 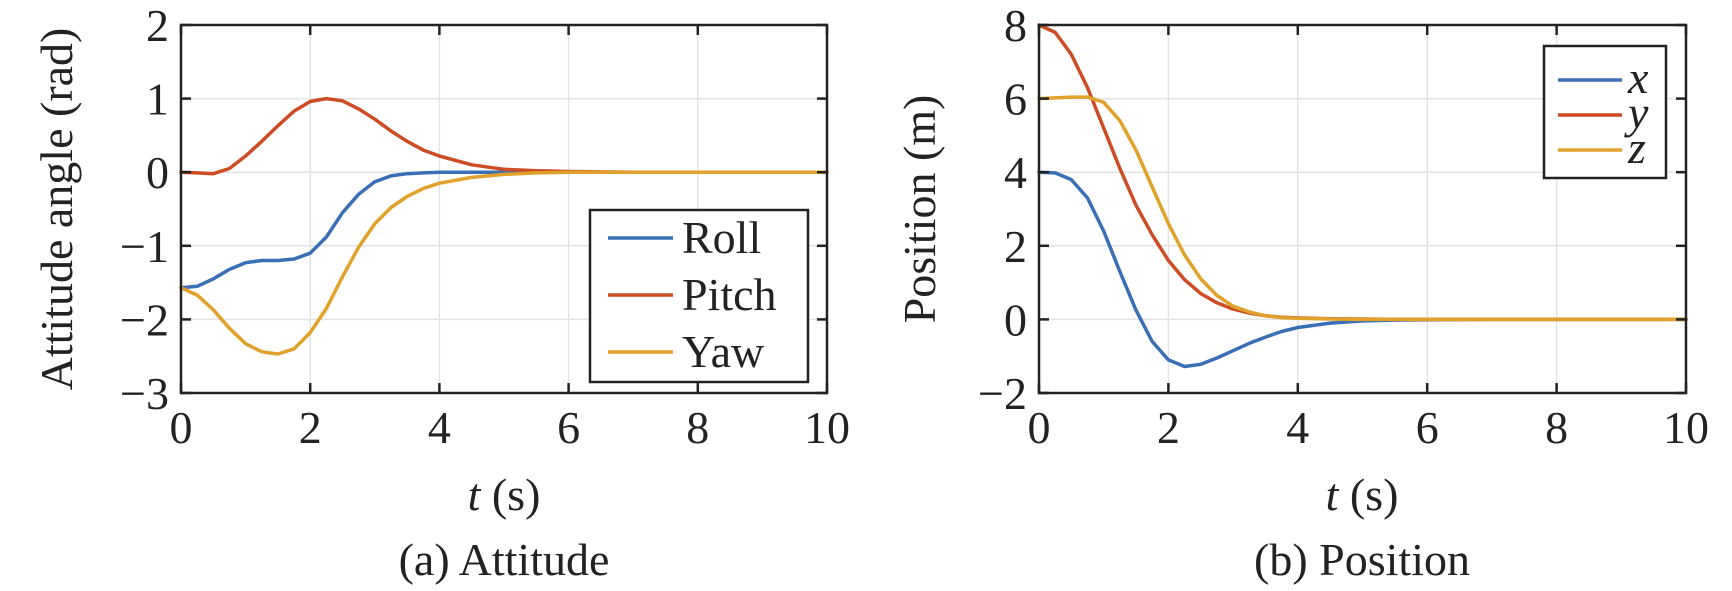 I want to click on position-legend: x y z, so click(x=1605, y=112).